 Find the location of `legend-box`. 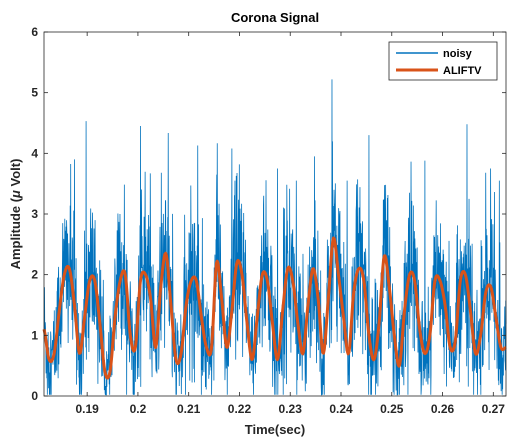

legend-box is located at coordinates (443, 61).